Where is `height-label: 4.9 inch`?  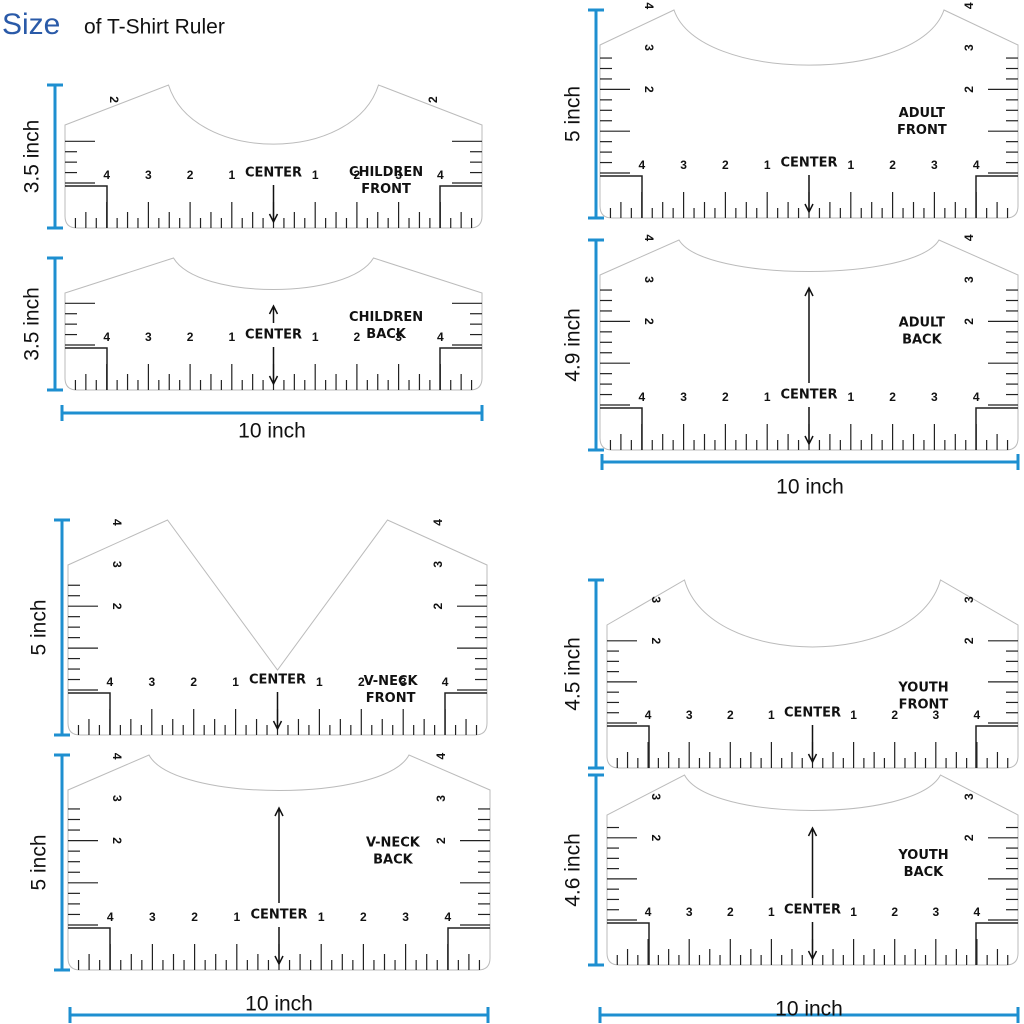
height-label: 4.9 inch is located at coordinates (573, 345).